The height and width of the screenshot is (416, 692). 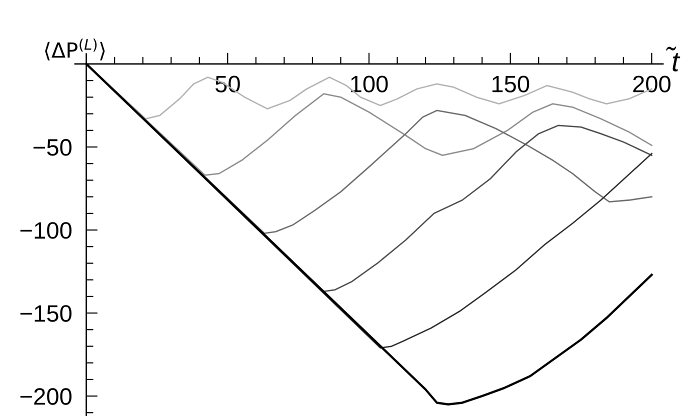 What do you see at coordinates (651, 84) in the screenshot?
I see `x-tick-label: 200` at bounding box center [651, 84].